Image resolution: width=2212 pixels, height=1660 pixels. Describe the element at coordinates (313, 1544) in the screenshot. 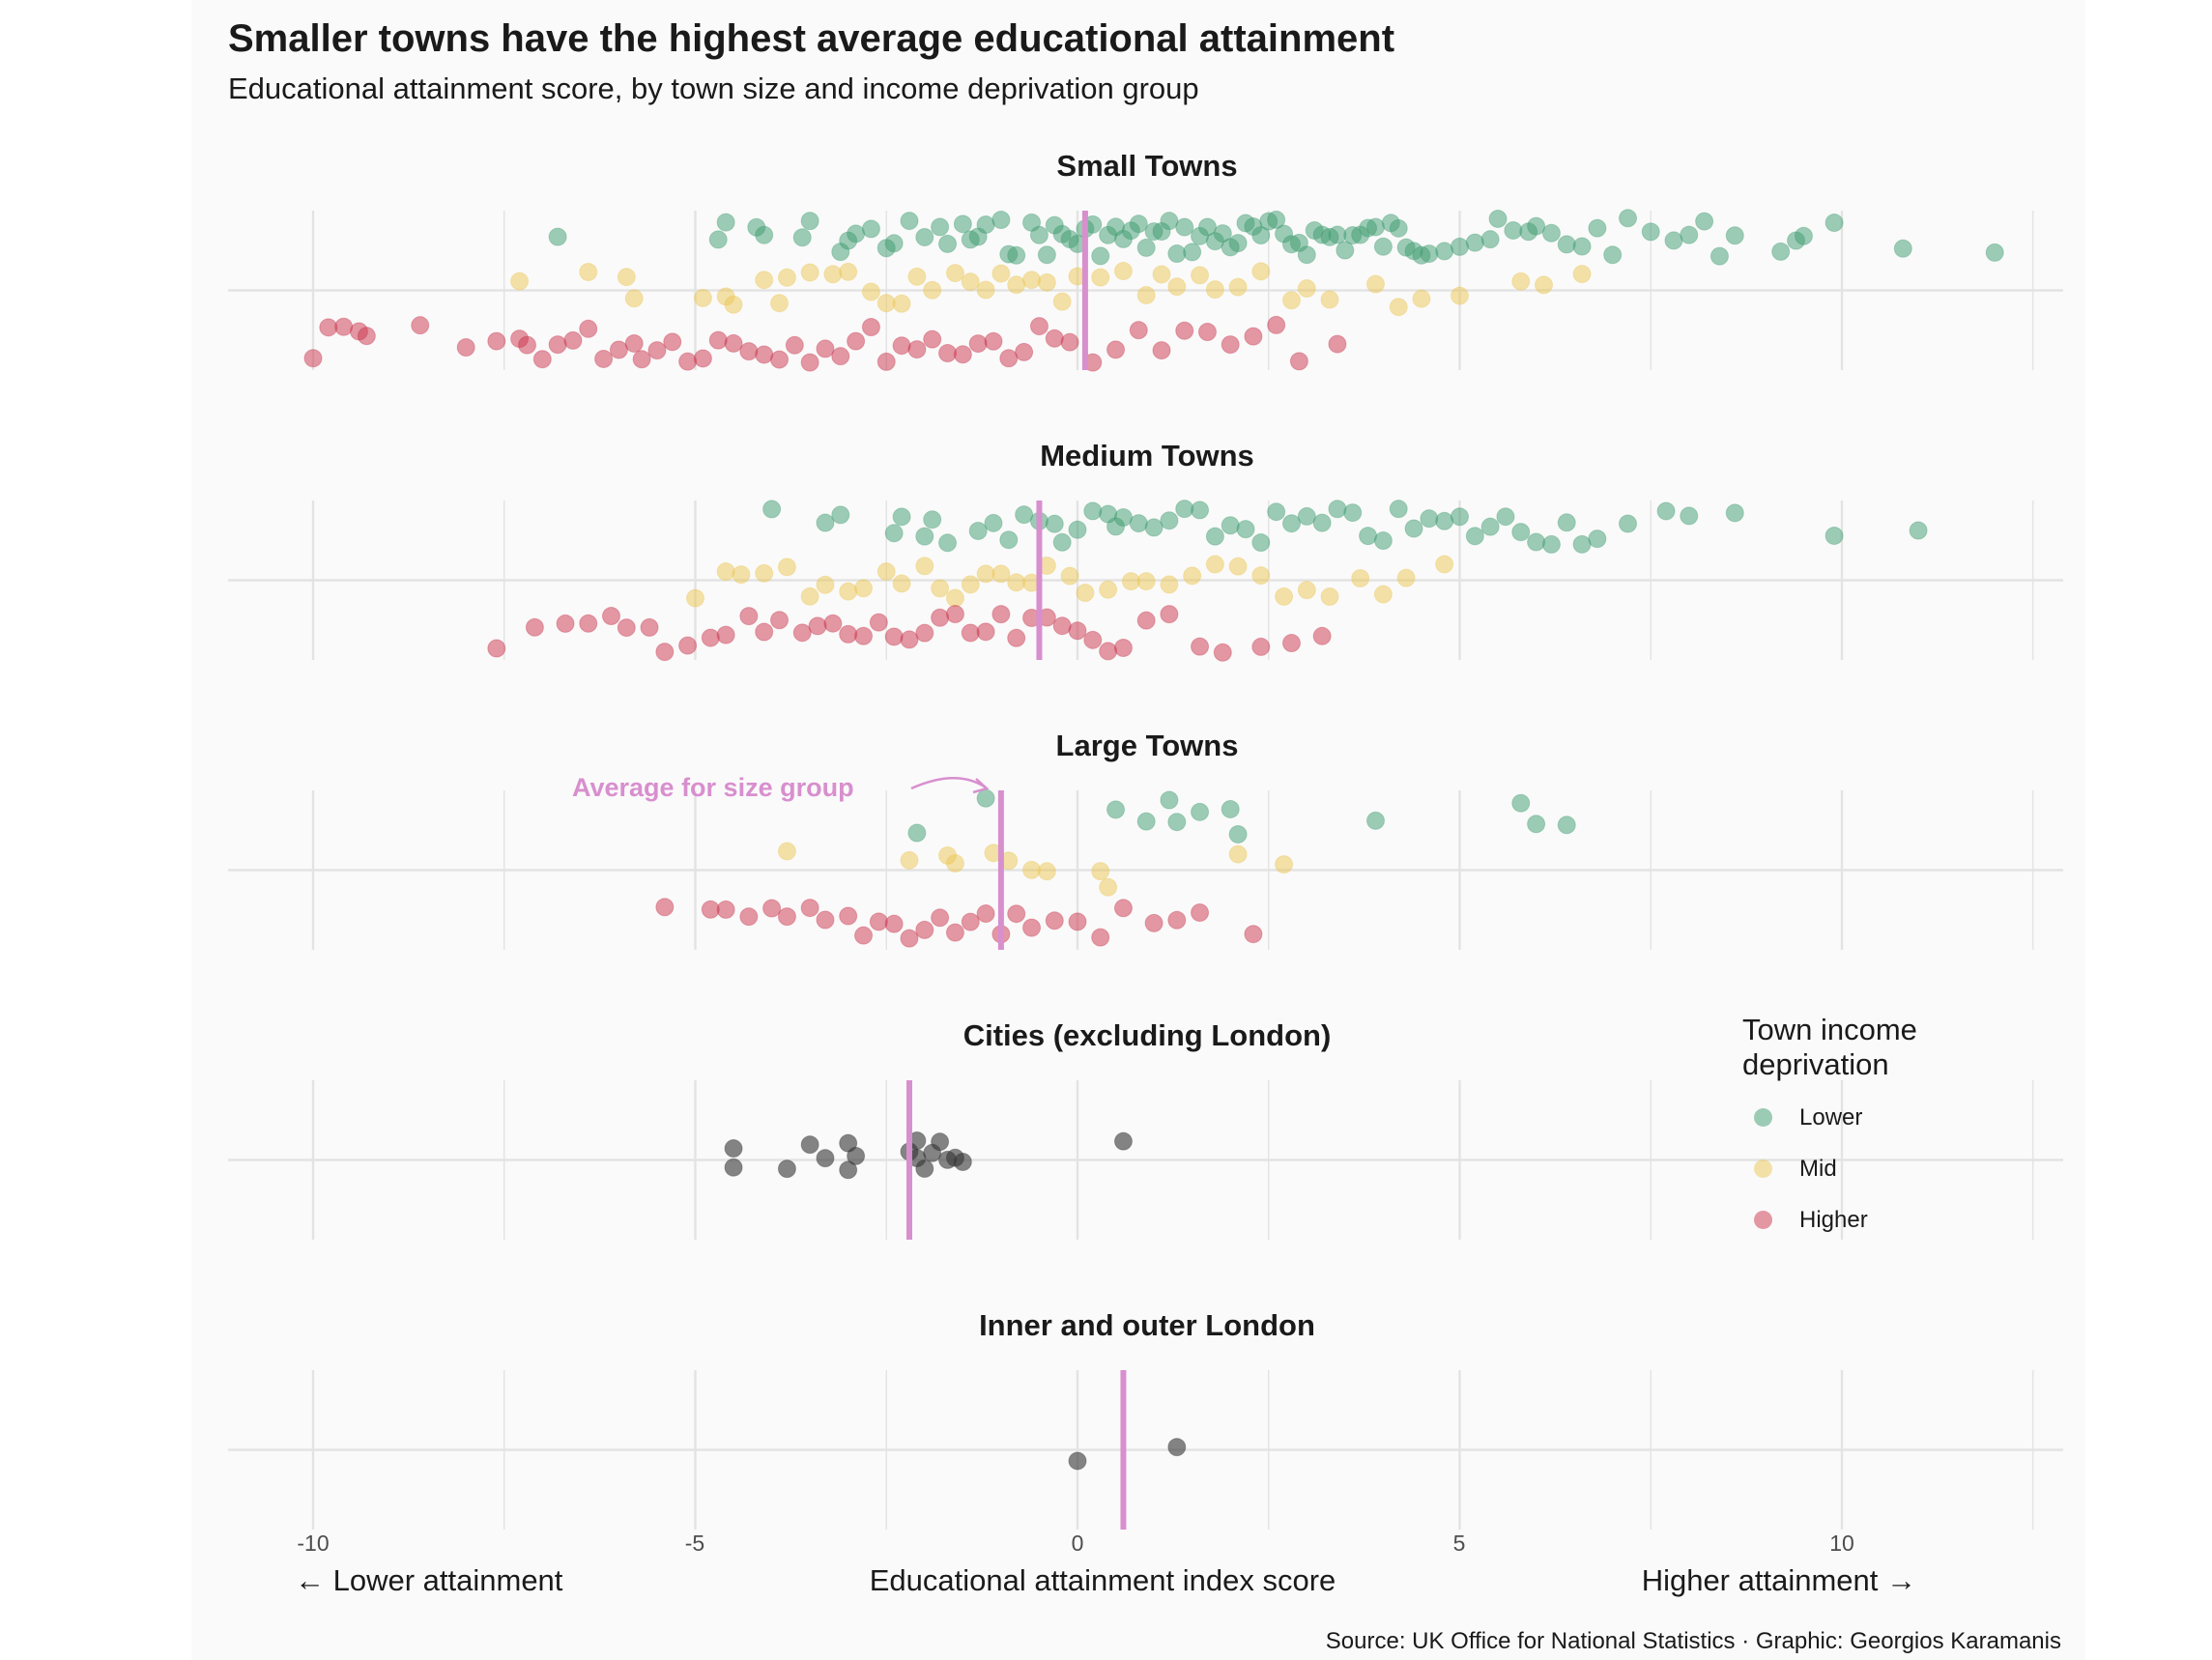

I see `x-tick-label: -10` at that location.